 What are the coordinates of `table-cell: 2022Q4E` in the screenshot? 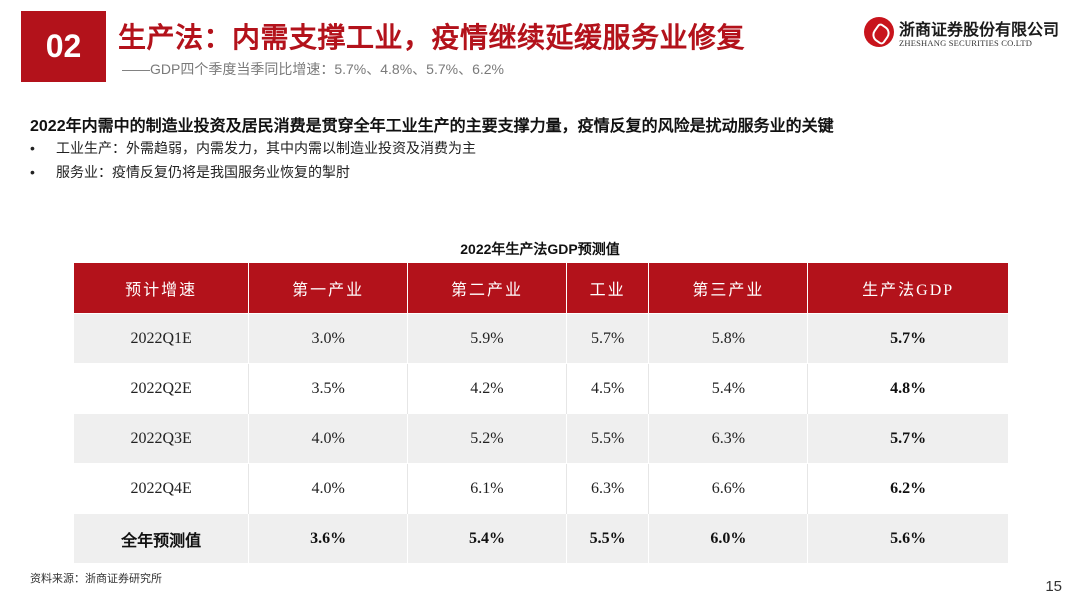 It's located at (162, 488).